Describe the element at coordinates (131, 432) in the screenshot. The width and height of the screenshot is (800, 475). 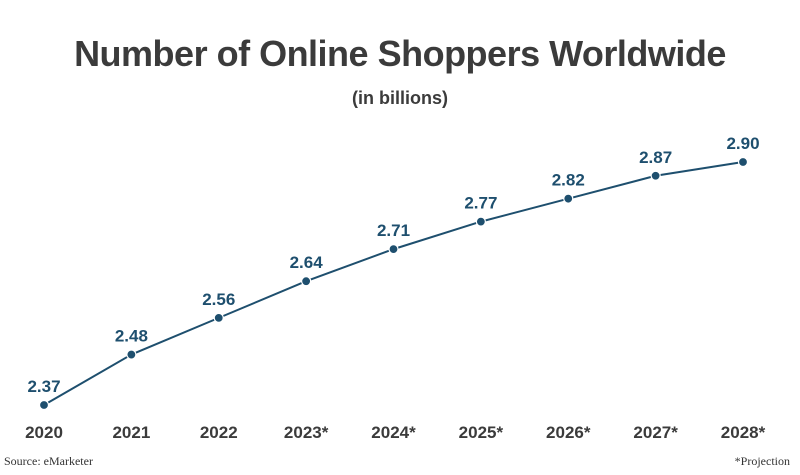
I see `x-tick-label: 2021` at that location.